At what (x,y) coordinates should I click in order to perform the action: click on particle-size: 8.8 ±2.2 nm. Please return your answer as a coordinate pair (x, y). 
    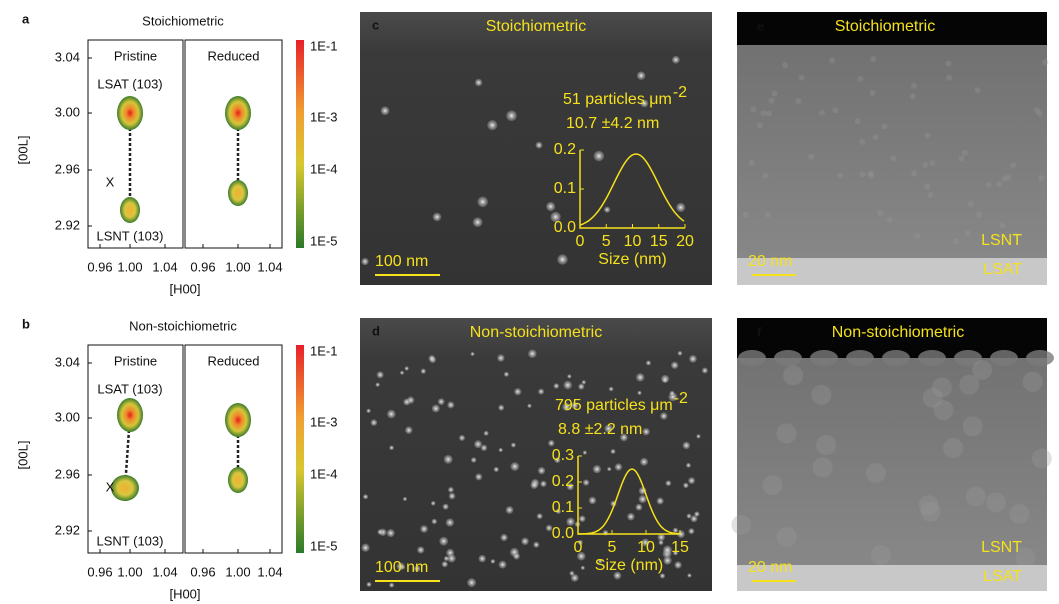
    Looking at the image, I should click on (600, 429).